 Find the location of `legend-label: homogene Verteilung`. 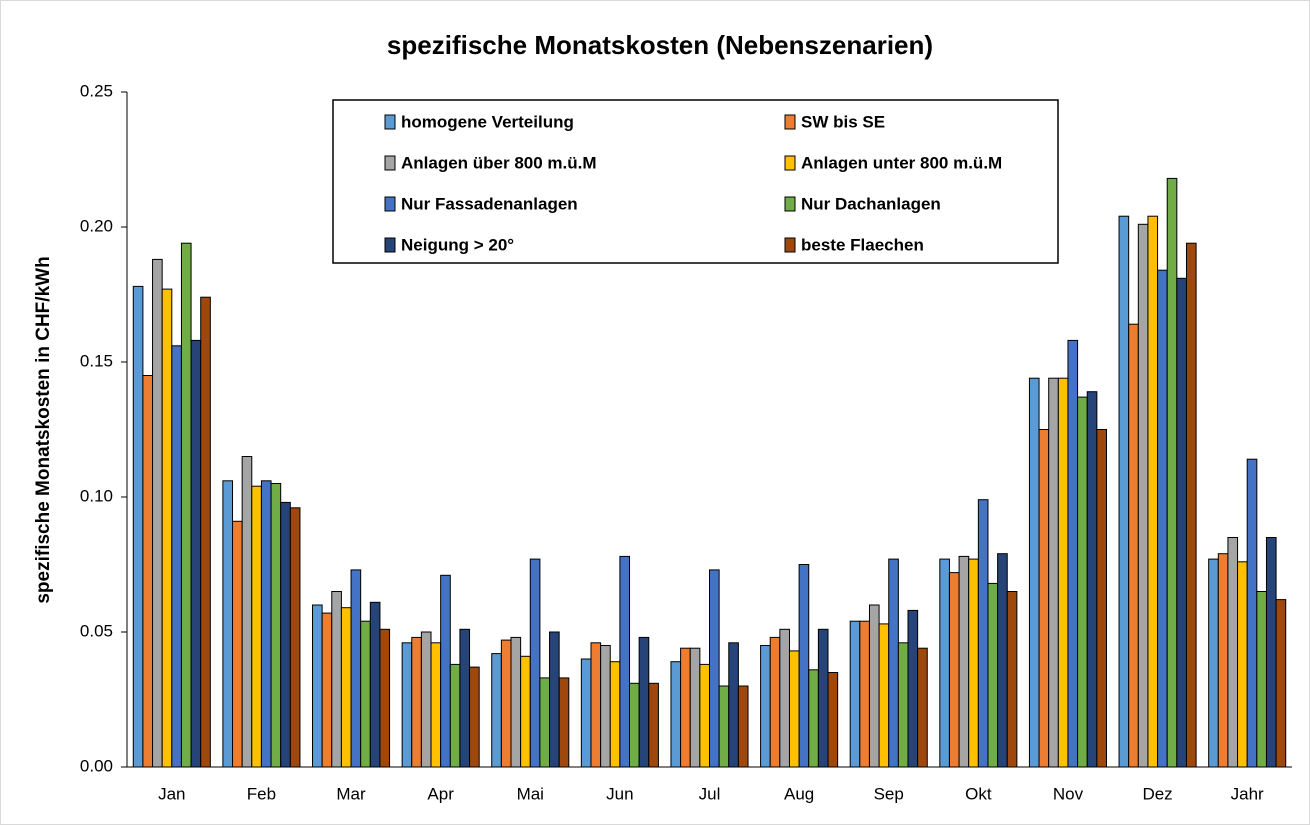

legend-label: homogene Verteilung is located at coordinates (487, 121).